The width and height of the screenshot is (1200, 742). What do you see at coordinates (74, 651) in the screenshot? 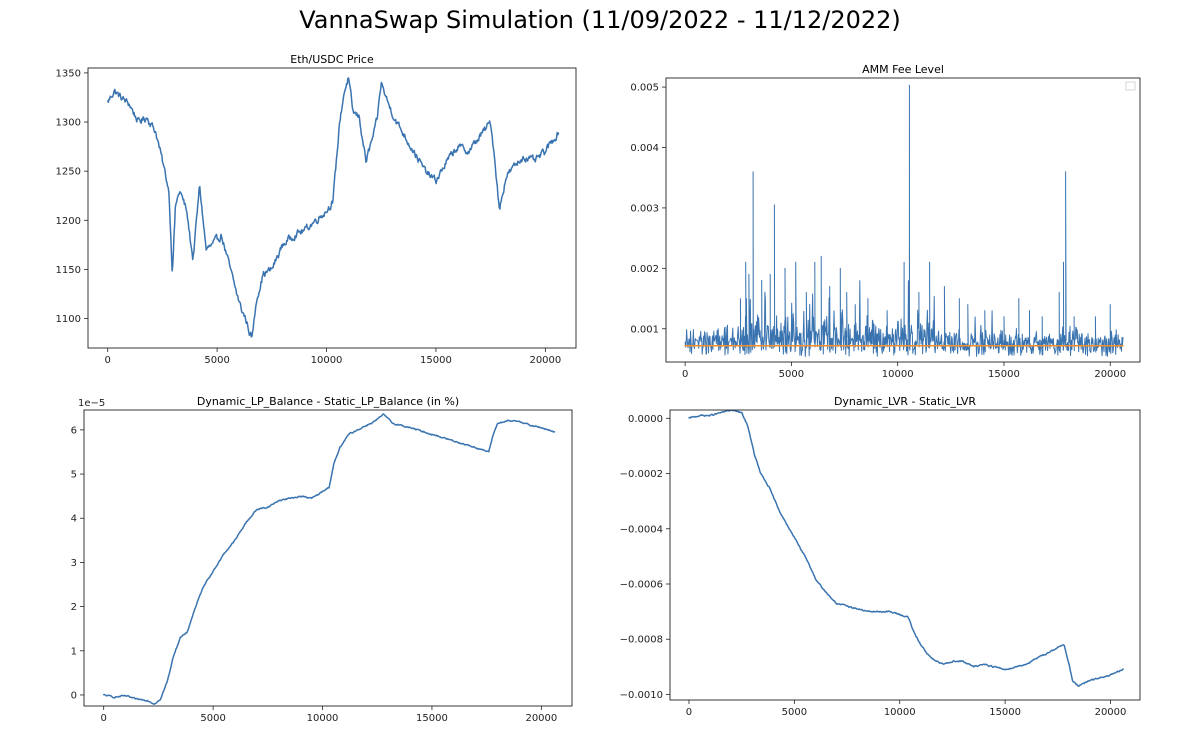
I see `y-tick-label: 1` at bounding box center [74, 651].